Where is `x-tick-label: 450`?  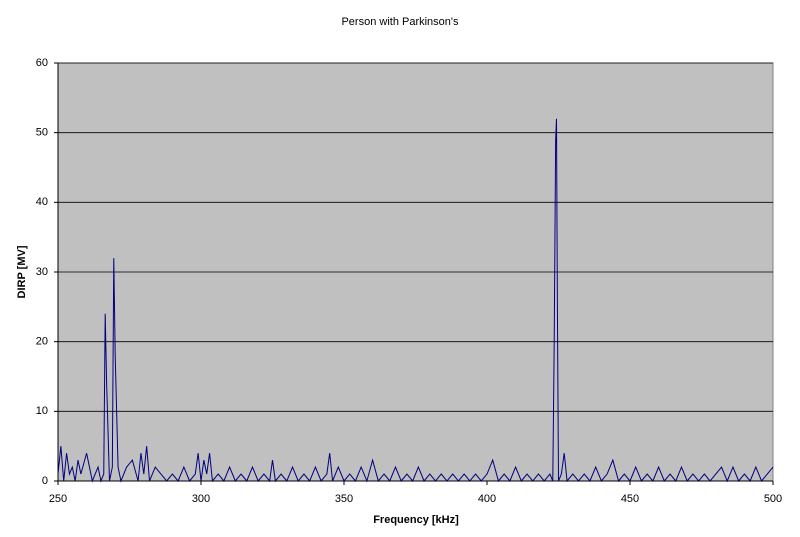
x-tick-label: 450 is located at coordinates (630, 499).